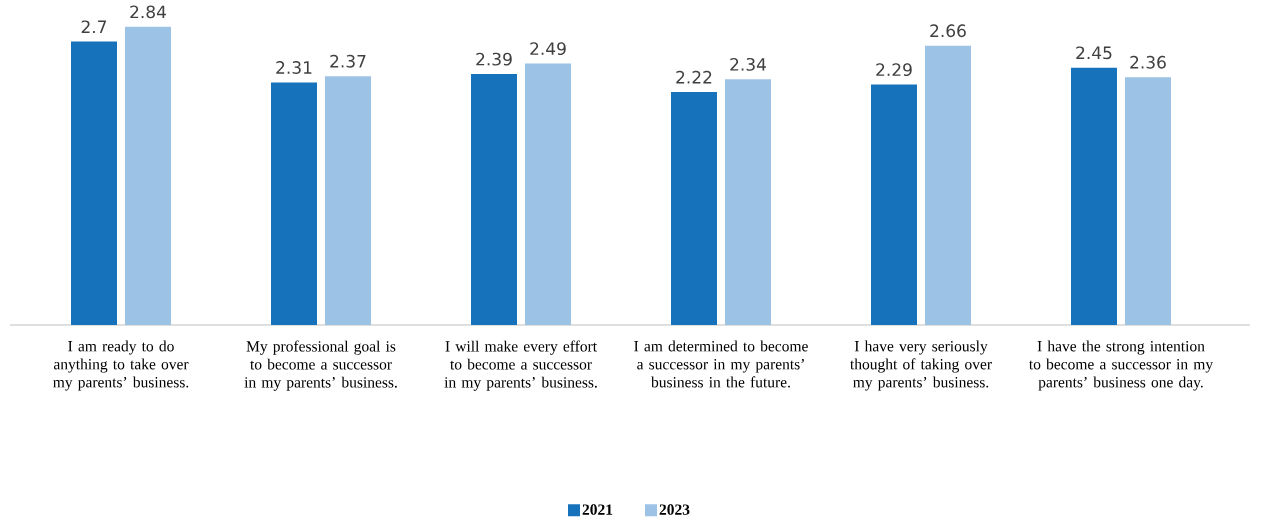  Describe the element at coordinates (348, 61) in the screenshot. I see `data-label: 2.37` at that location.